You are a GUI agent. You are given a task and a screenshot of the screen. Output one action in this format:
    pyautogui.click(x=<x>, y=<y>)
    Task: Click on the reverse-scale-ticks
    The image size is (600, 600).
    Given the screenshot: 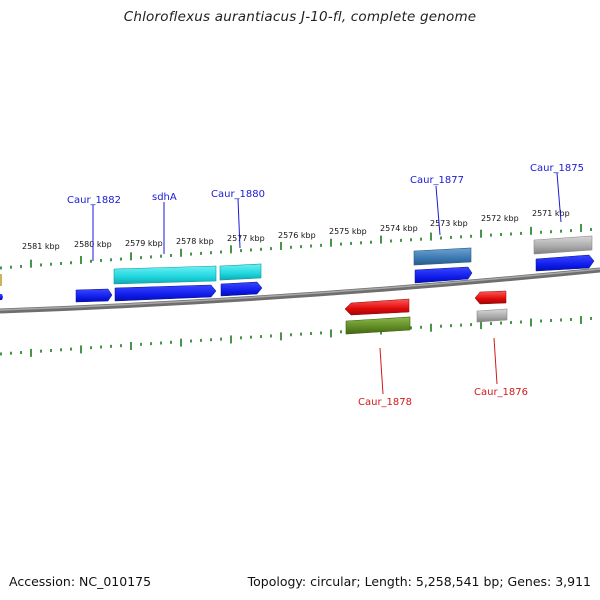 What is the action you would take?
    pyautogui.click(x=296, y=336)
    